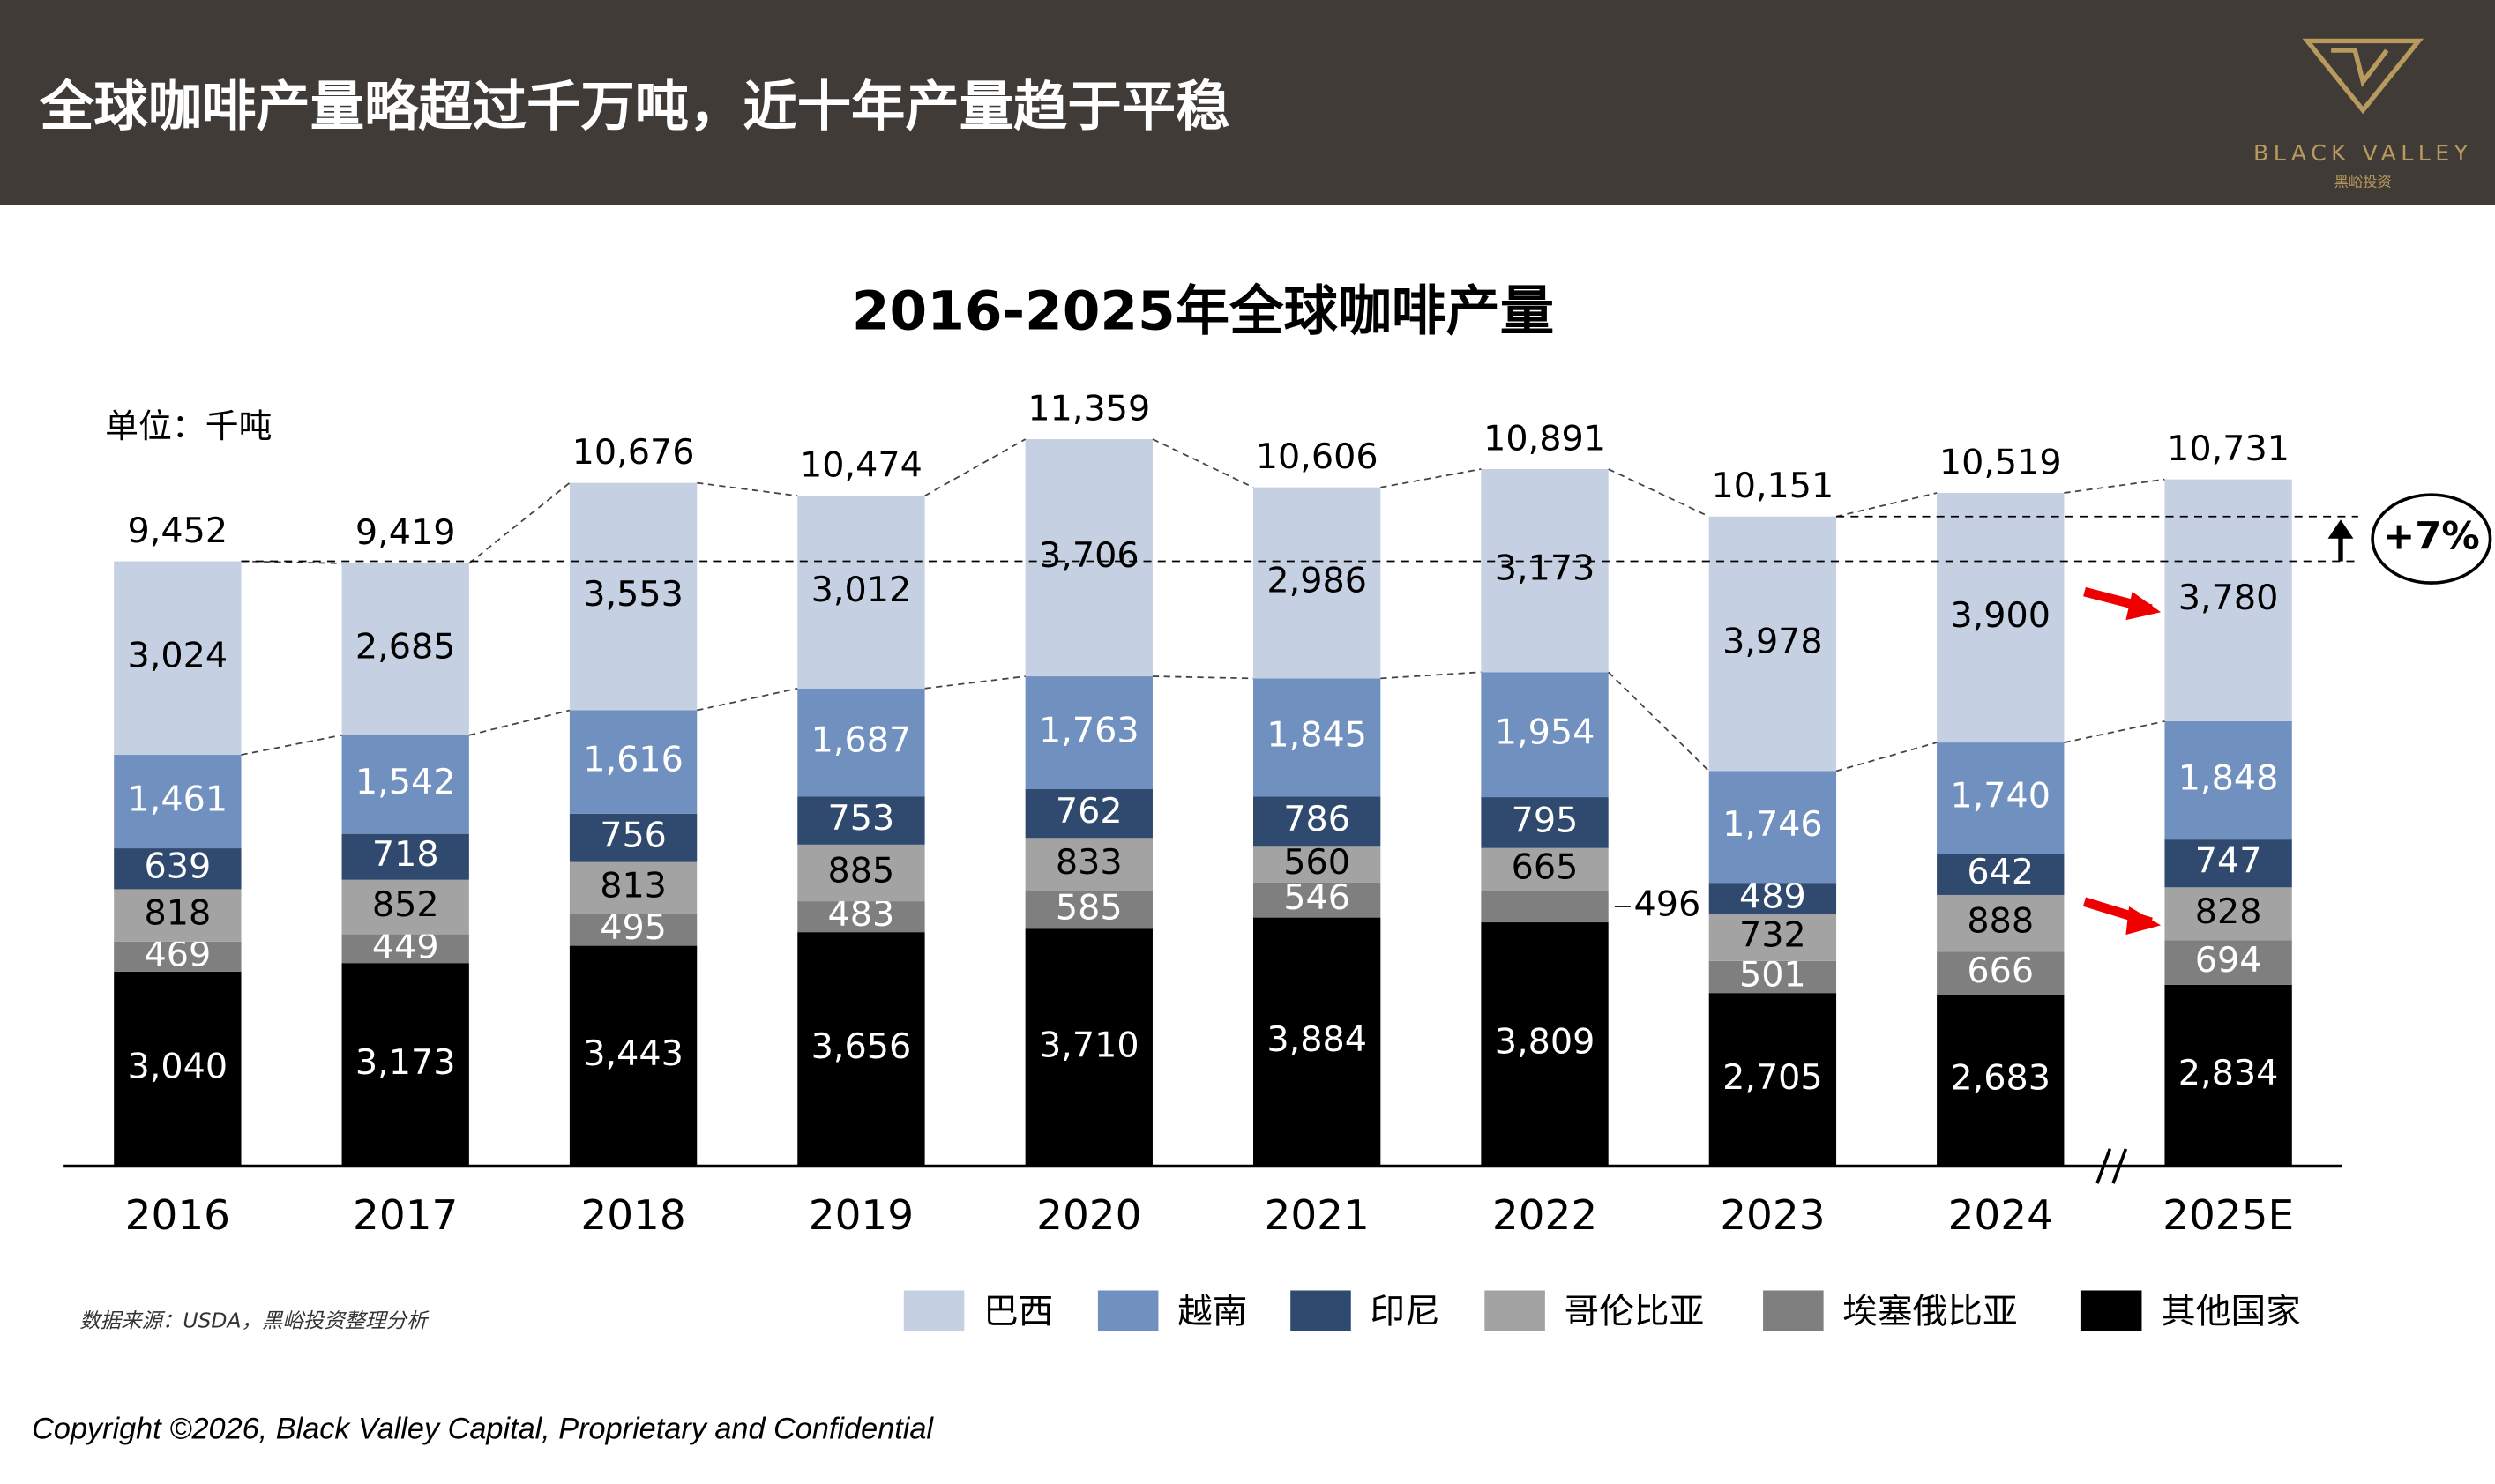  I want to click on header-title: 全球咖啡产量略超过千万吨，近十年产量趋于平稳, so click(634, 107).